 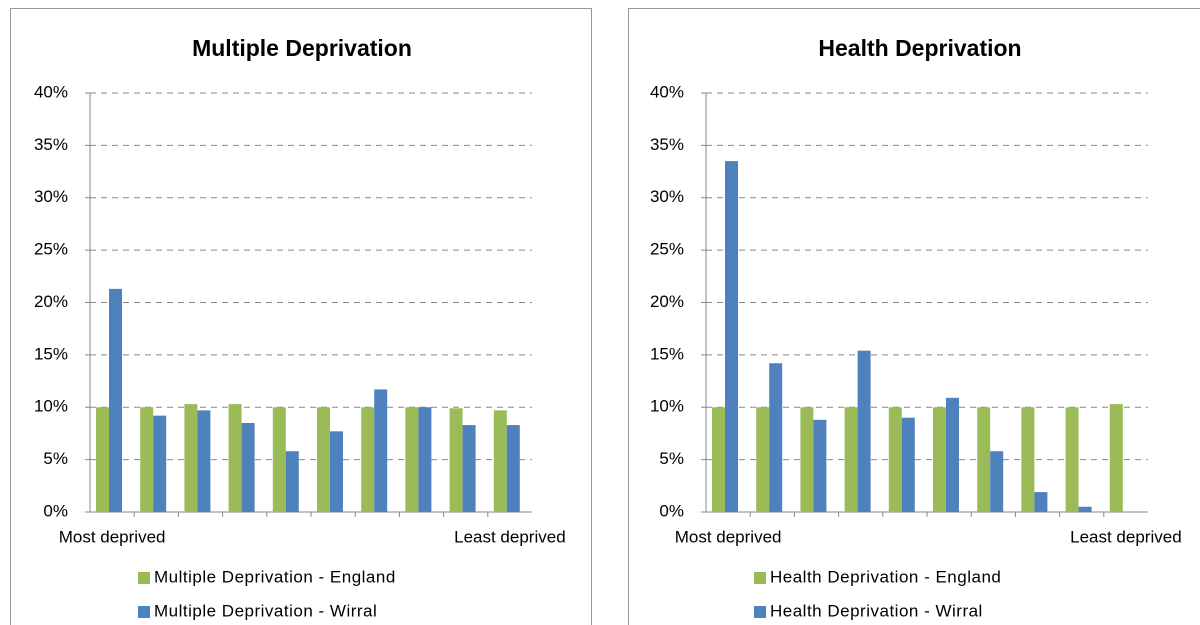 I want to click on legend-label: Health Deprivation - Wirral, so click(x=876, y=610).